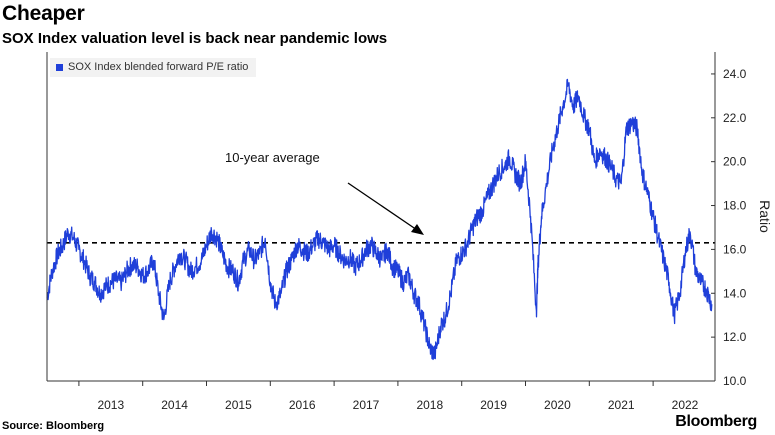 This screenshot has height=435, width=775. Describe the element at coordinates (174, 405) in the screenshot. I see `x-tick-label: 2014` at that location.